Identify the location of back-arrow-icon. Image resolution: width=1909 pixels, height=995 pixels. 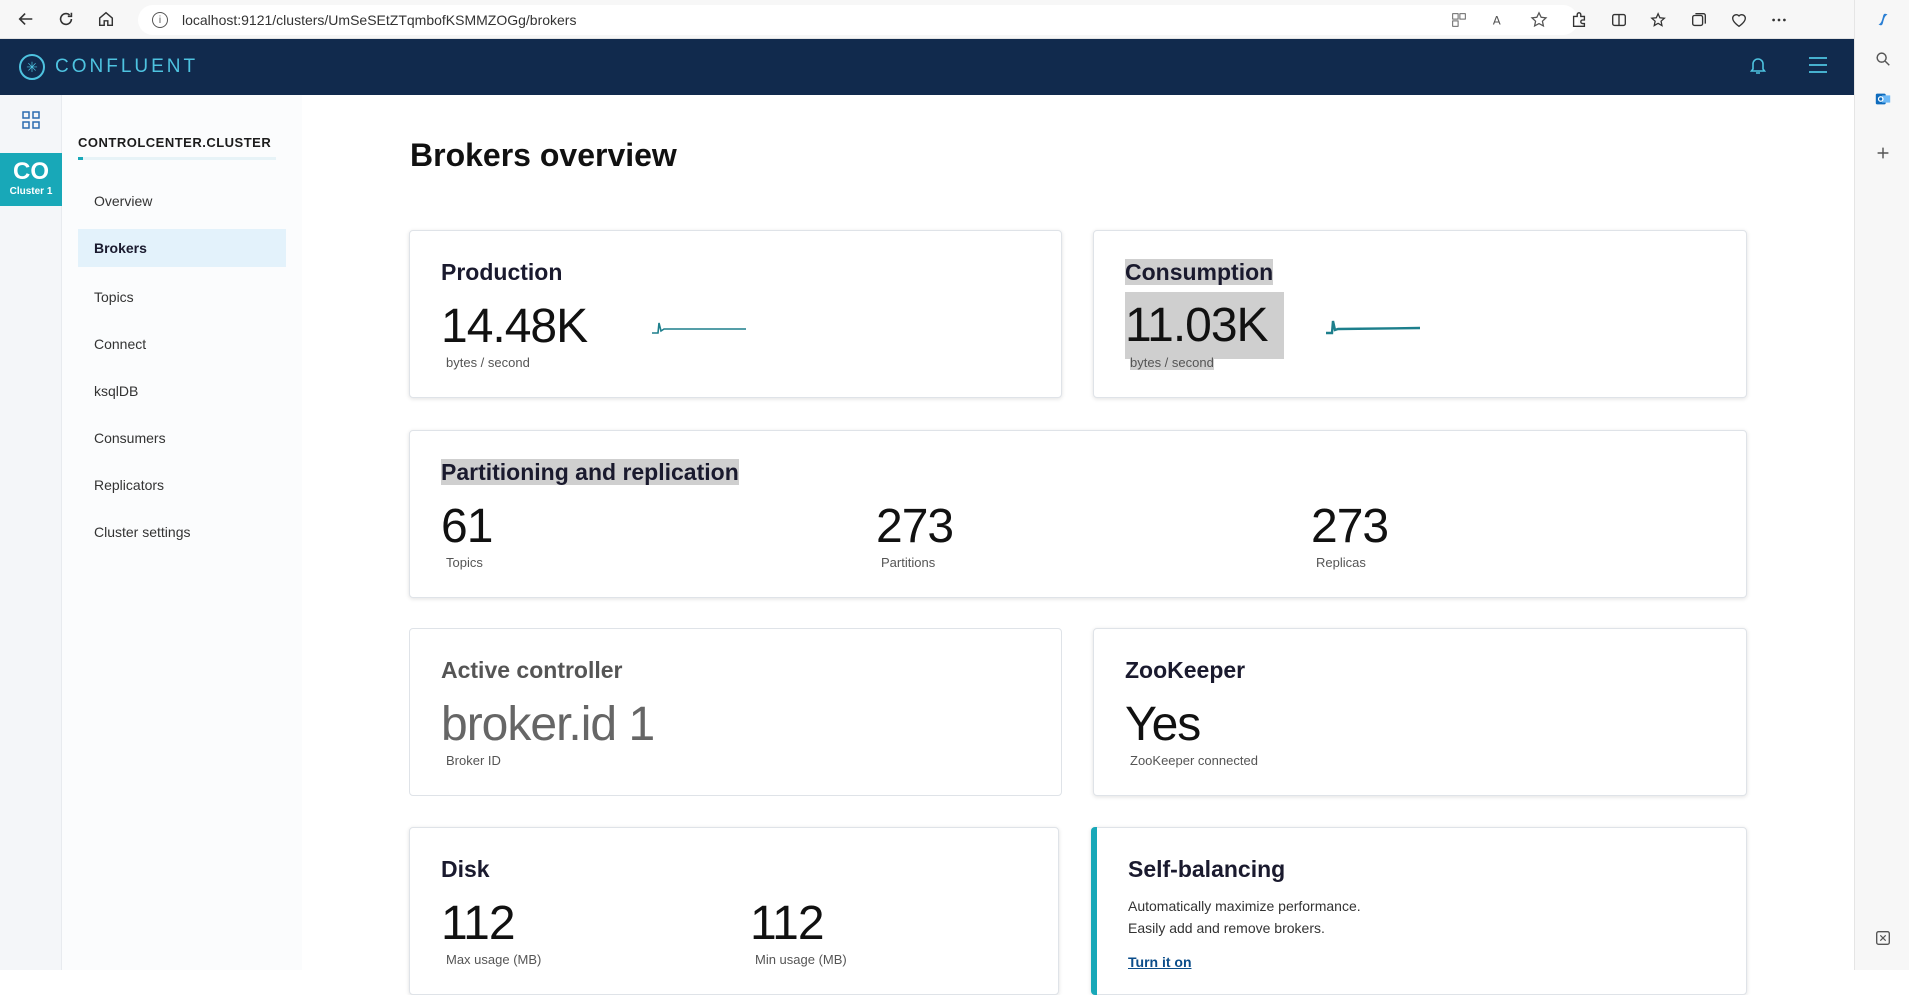
(25, 19).